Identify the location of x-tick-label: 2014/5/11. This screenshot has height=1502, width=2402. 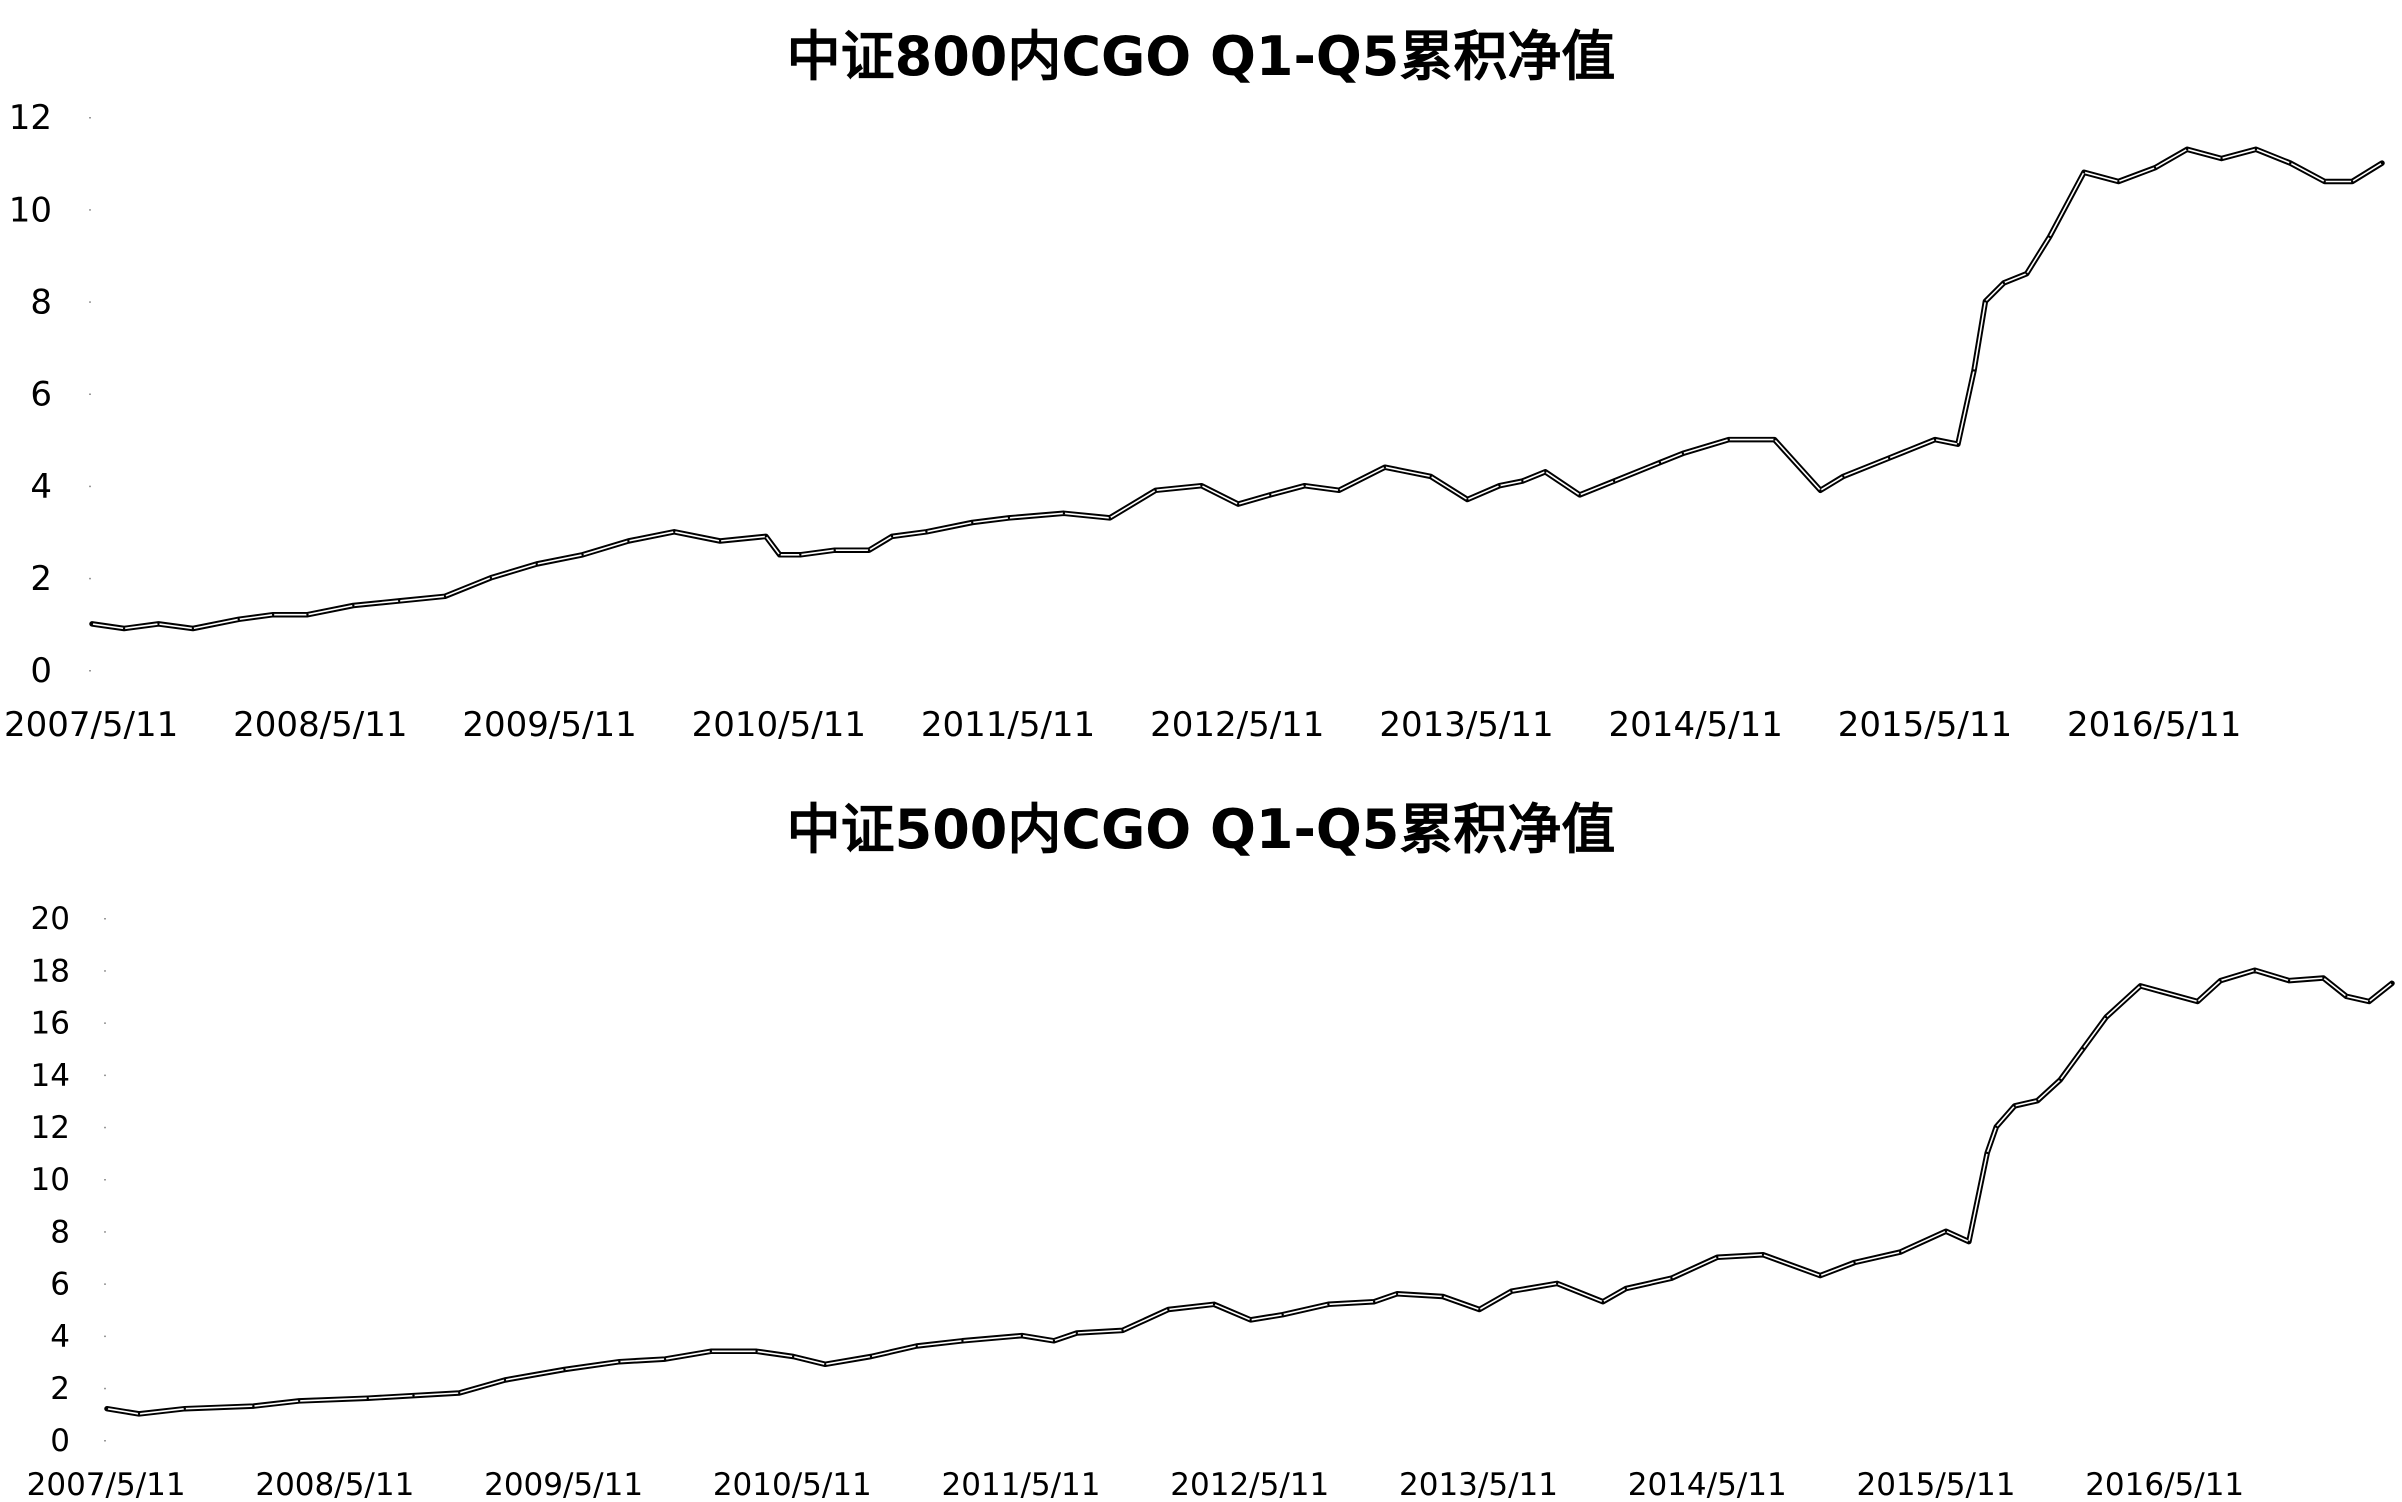
(1707, 1484).